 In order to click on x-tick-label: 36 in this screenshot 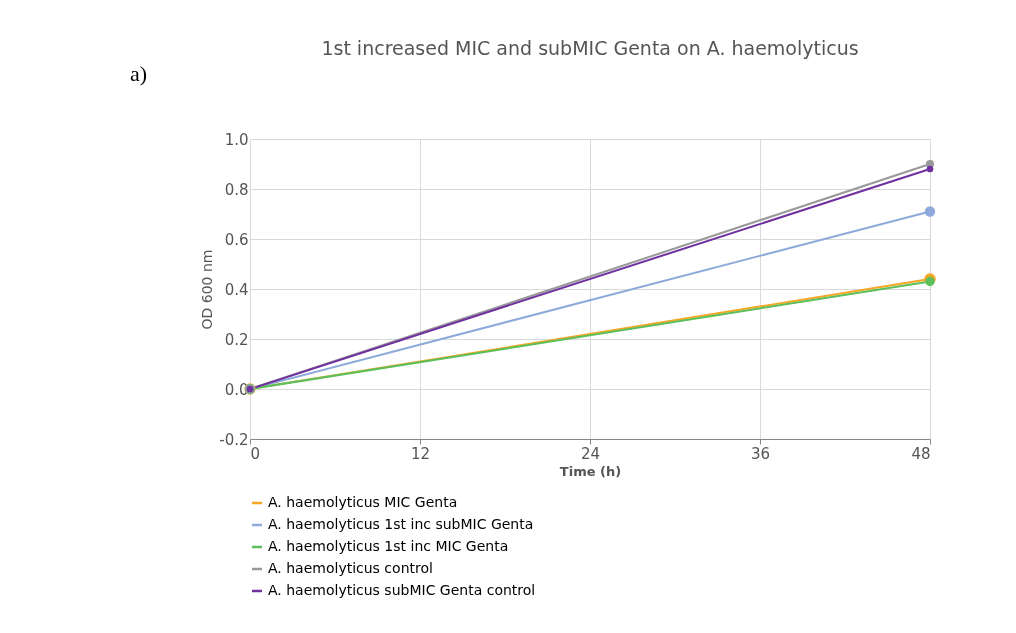, I will do `click(760, 453)`.